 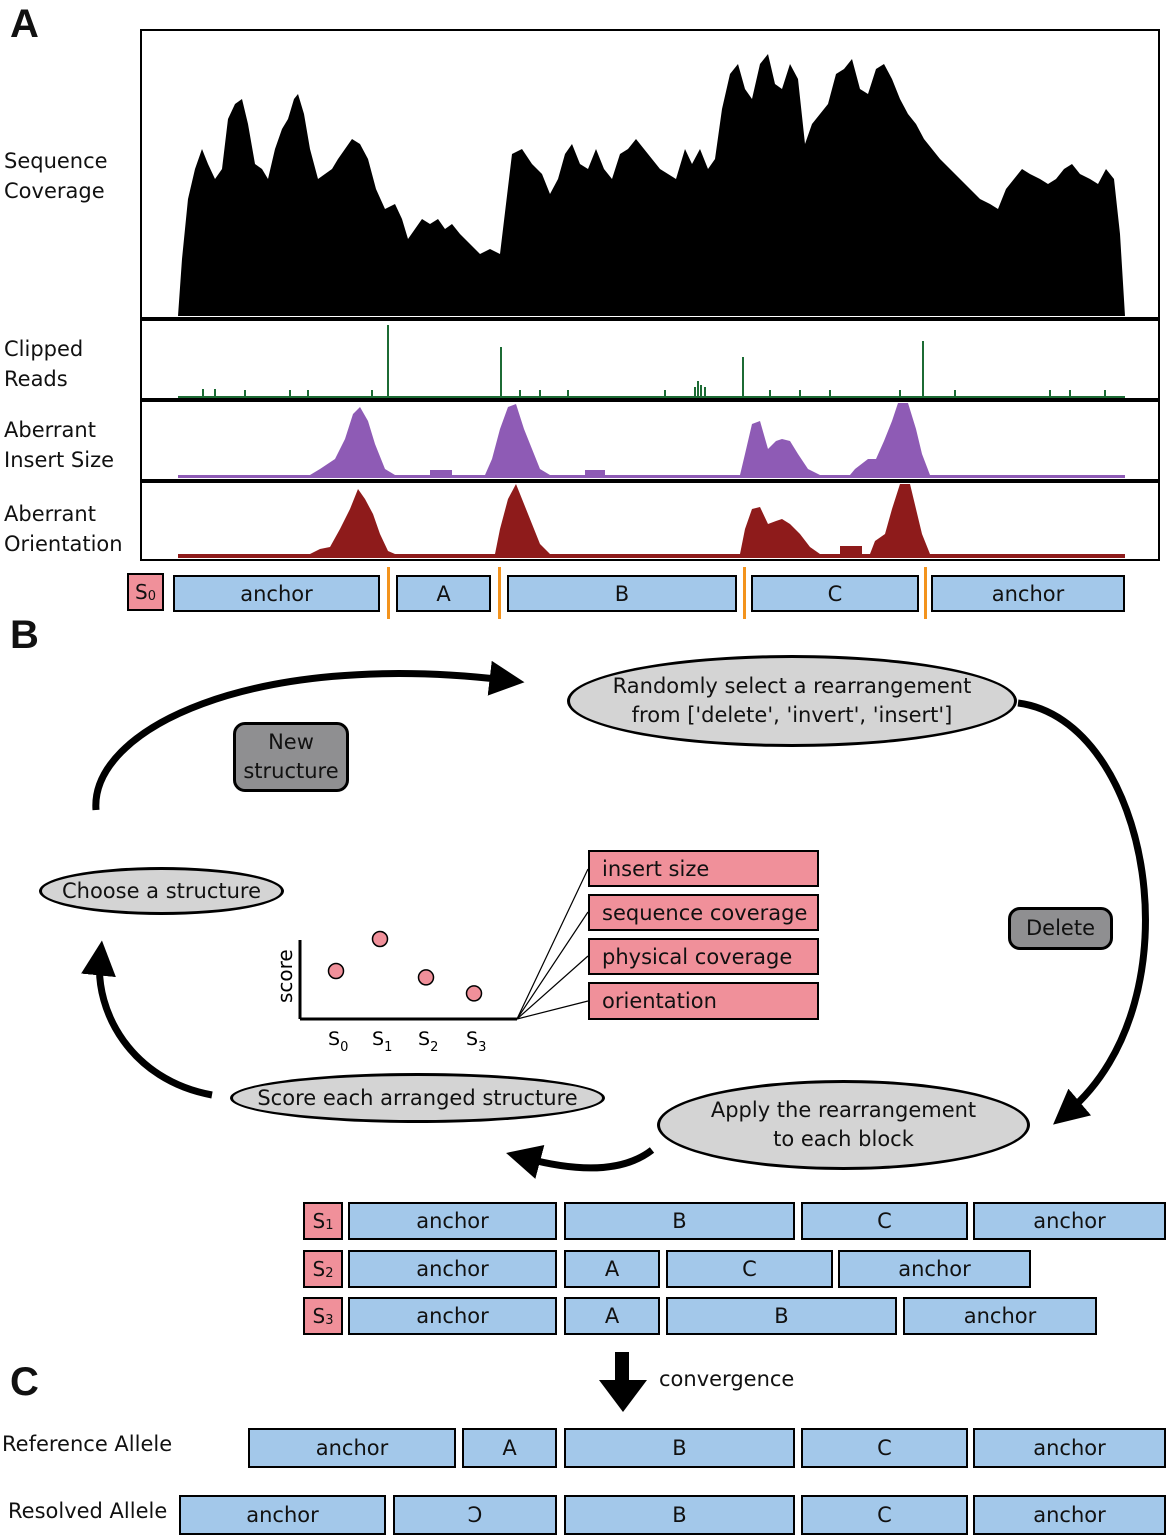 What do you see at coordinates (147, 1019) in the screenshot?
I see `arrow-score-to-choose` at bounding box center [147, 1019].